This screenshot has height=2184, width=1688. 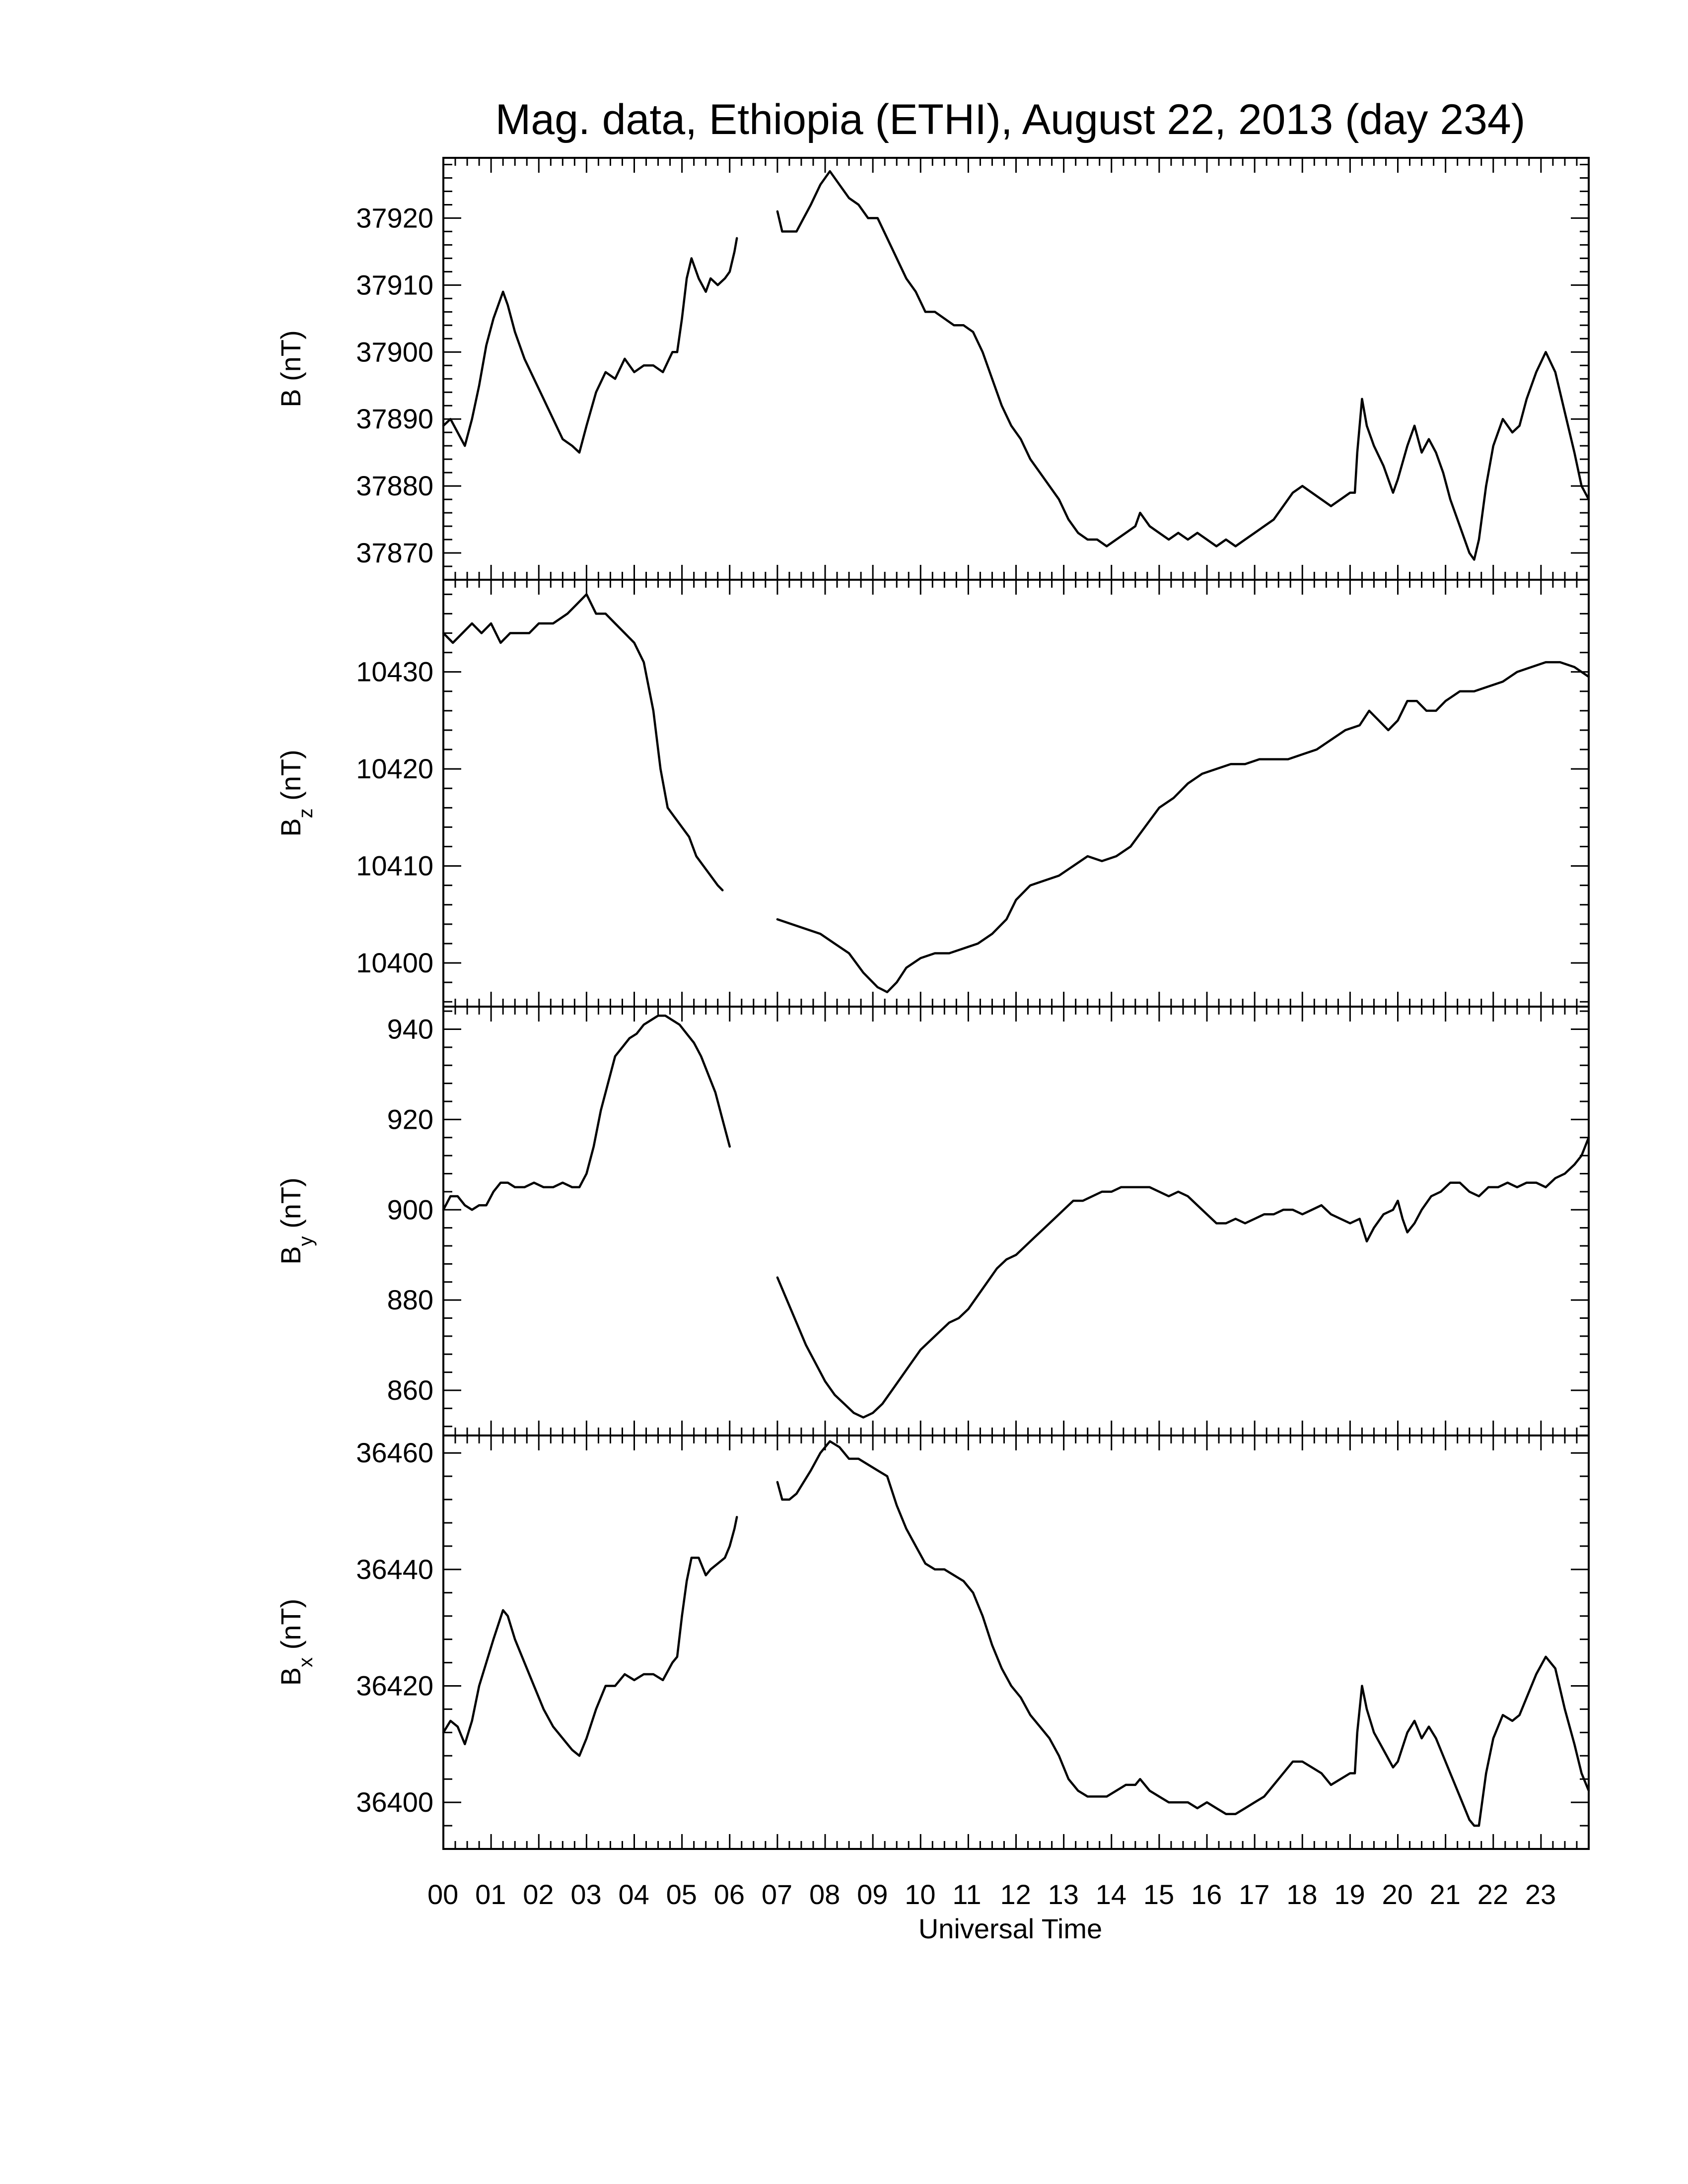 I want to click on y-tick-label: 37890, so click(x=394, y=418).